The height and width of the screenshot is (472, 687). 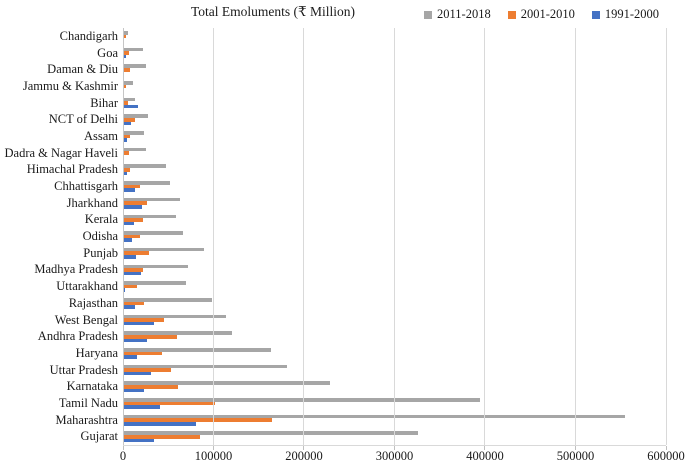 What do you see at coordinates (92, 386) in the screenshot?
I see `category-label: Karnataka` at bounding box center [92, 386].